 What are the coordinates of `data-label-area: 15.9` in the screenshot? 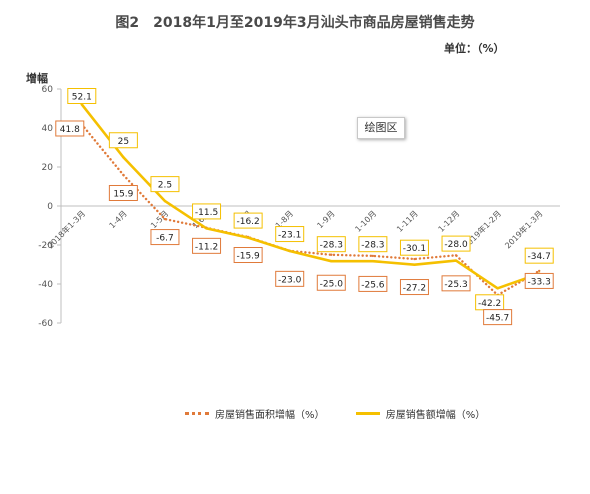 It's located at (123, 194).